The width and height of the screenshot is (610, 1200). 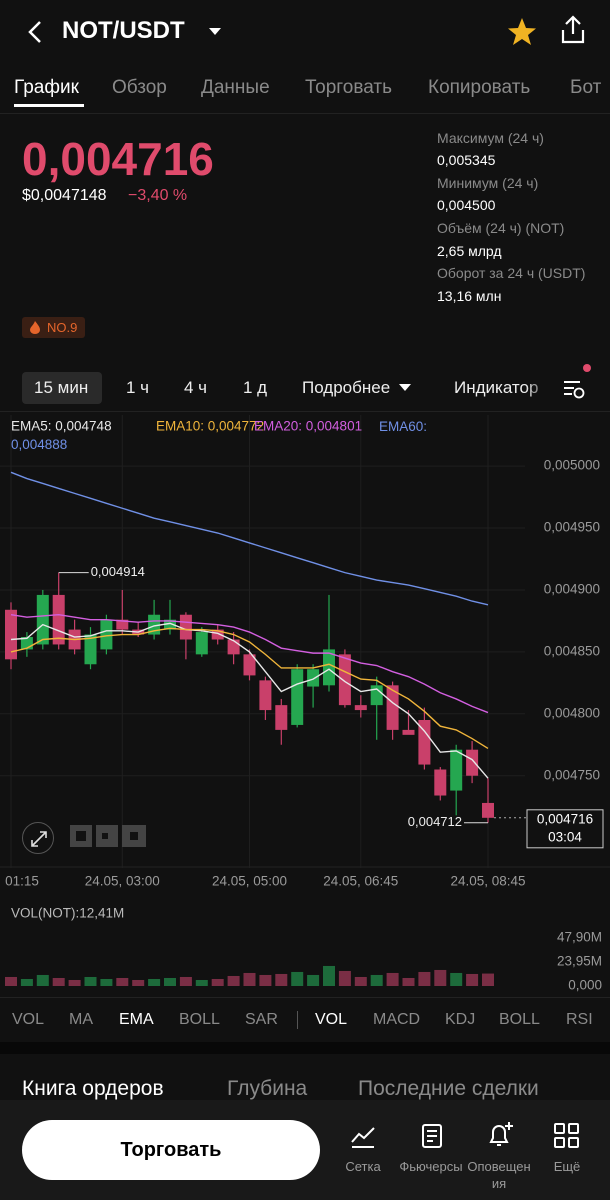 I want to click on last-price-box, so click(x=565, y=829).